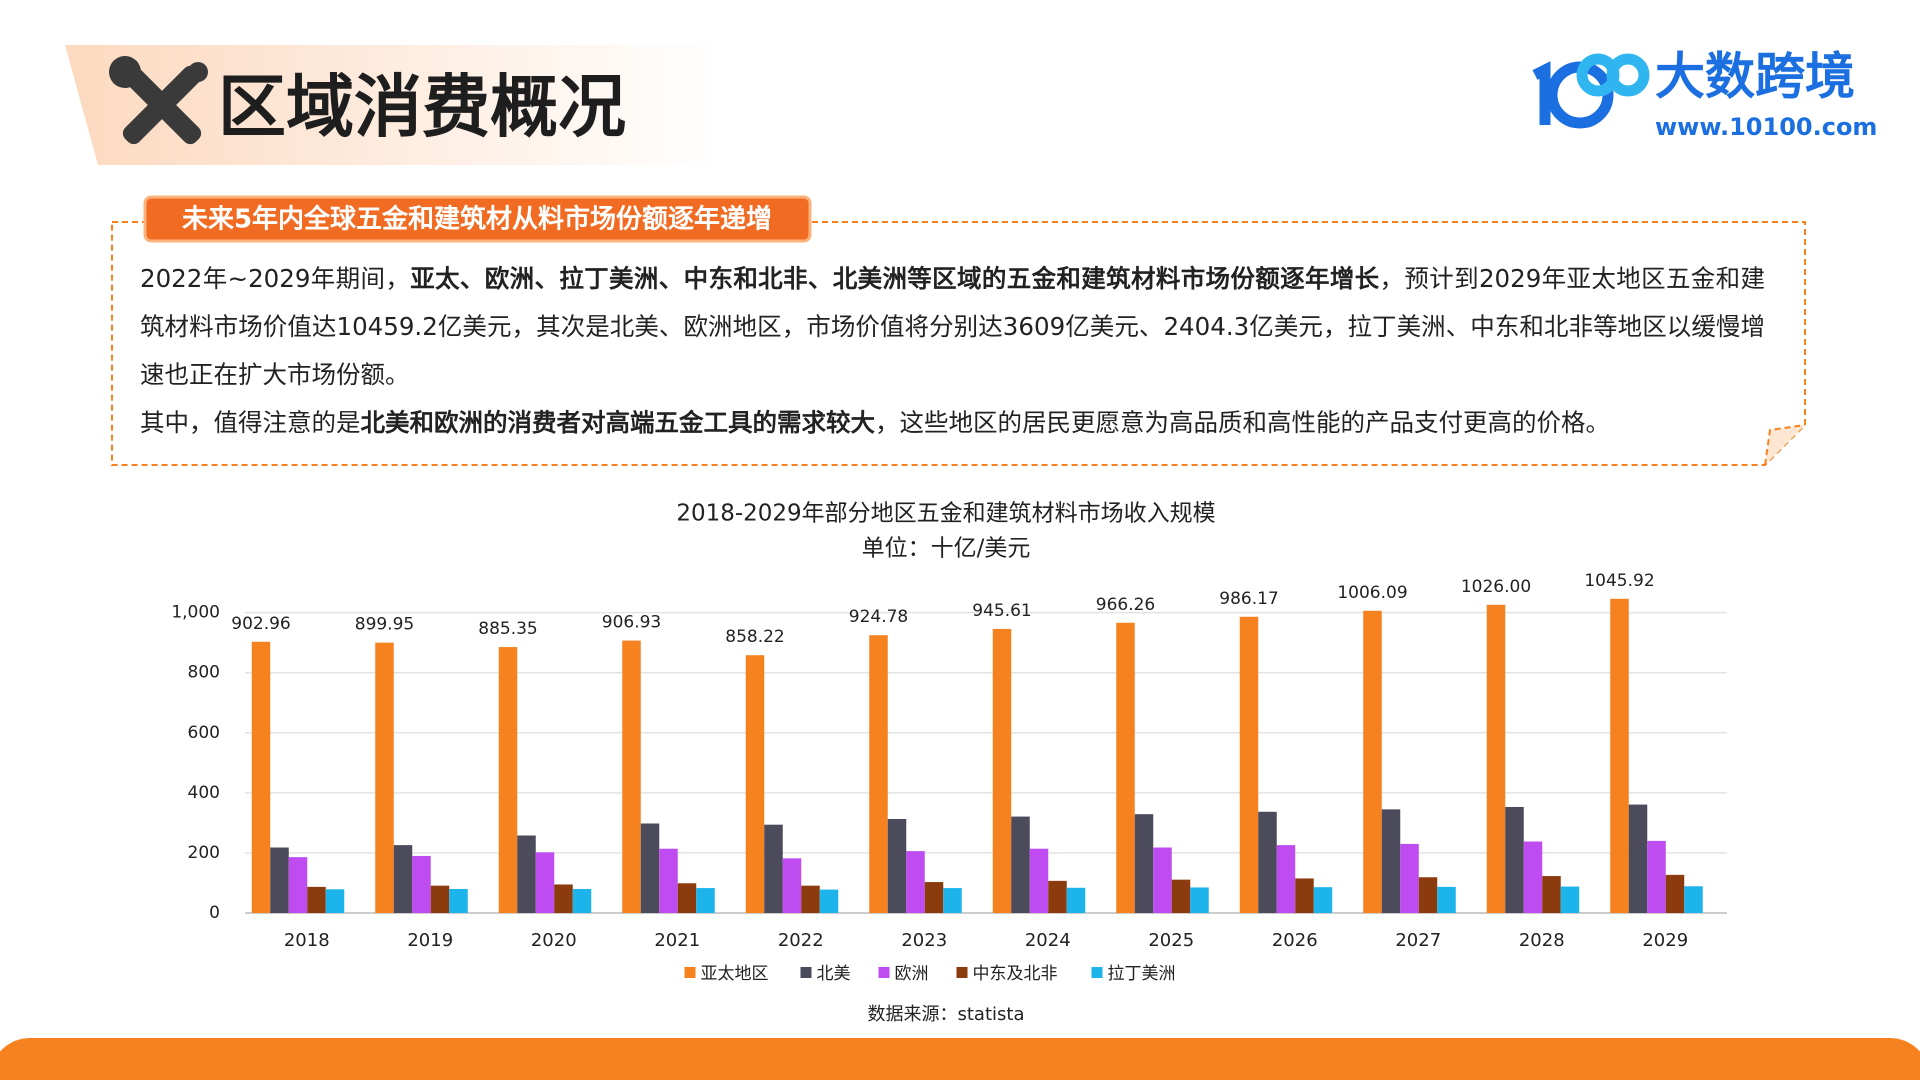  I want to click on tools-icon, so click(158, 100).